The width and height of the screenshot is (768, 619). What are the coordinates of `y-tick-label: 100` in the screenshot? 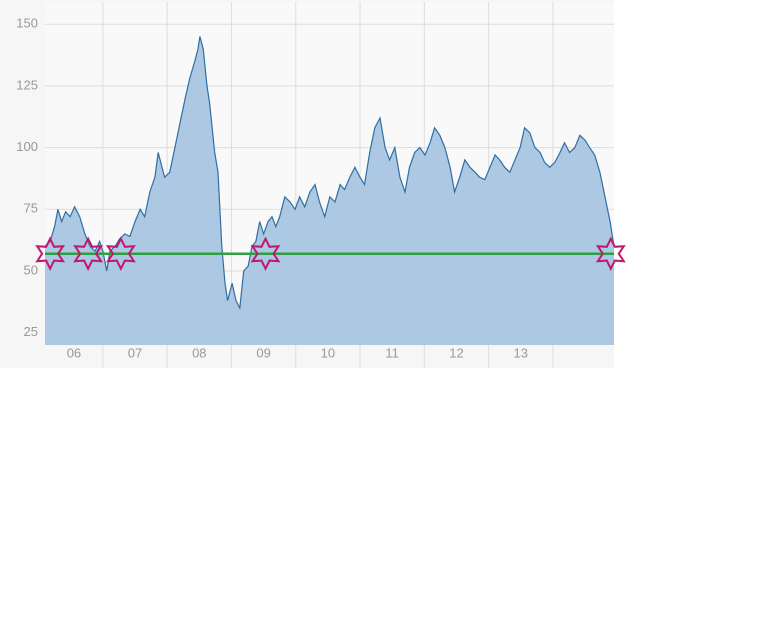 It's located at (27, 146).